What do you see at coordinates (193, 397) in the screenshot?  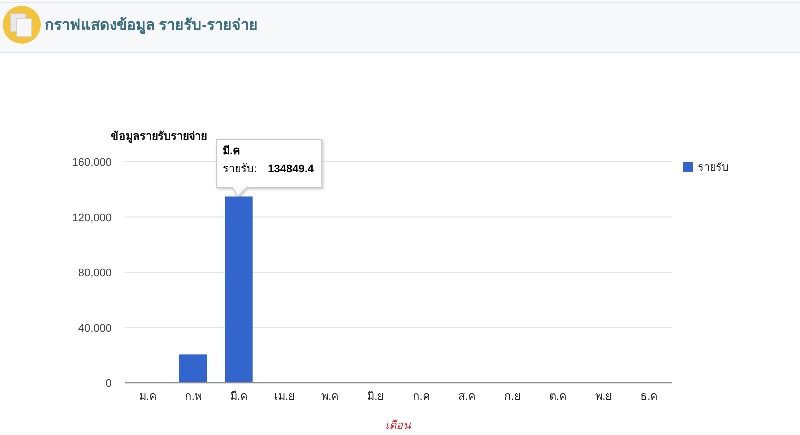 I see `xtick: ก.พ` at bounding box center [193, 397].